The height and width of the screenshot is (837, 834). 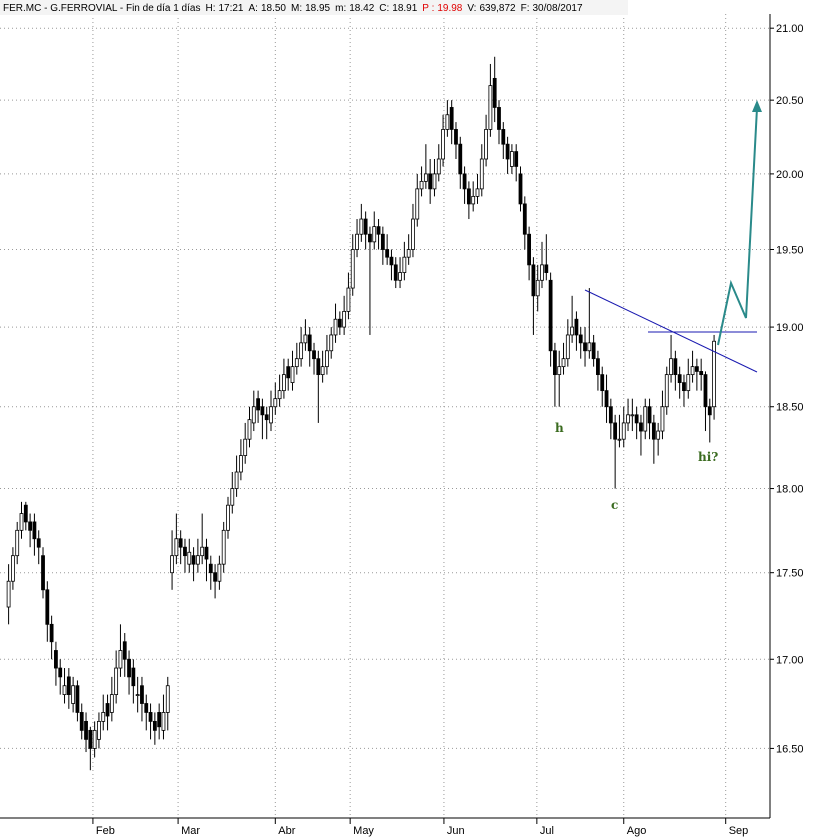 I want to click on header-label: H:, so click(x=210, y=8).